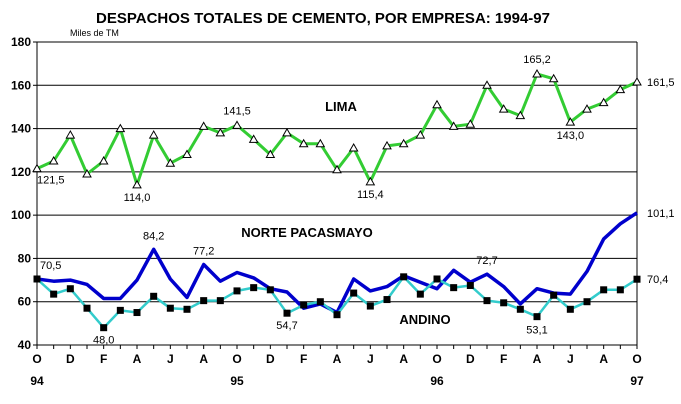 This screenshot has width=681, height=404. I want to click on series-name-label: NORTE PACASMAYO, so click(306, 232).